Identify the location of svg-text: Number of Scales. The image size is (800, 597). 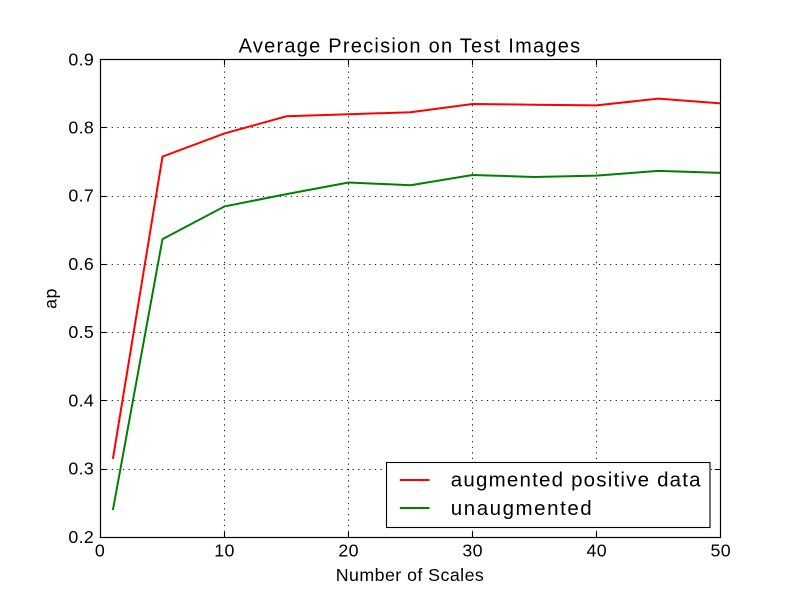
(410, 575).